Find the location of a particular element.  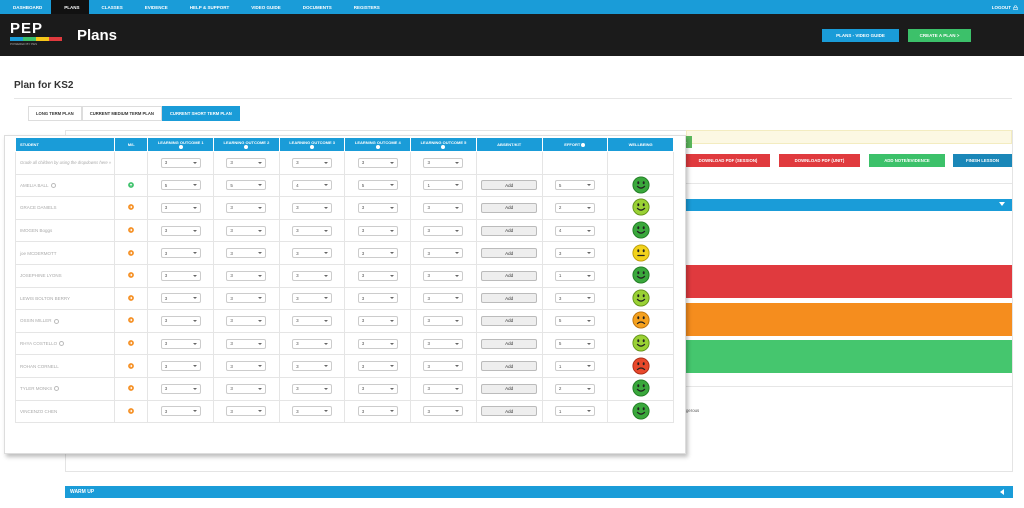

plans-video-guide-button: PLANS - VIDEO GUIDE is located at coordinates (860, 35).